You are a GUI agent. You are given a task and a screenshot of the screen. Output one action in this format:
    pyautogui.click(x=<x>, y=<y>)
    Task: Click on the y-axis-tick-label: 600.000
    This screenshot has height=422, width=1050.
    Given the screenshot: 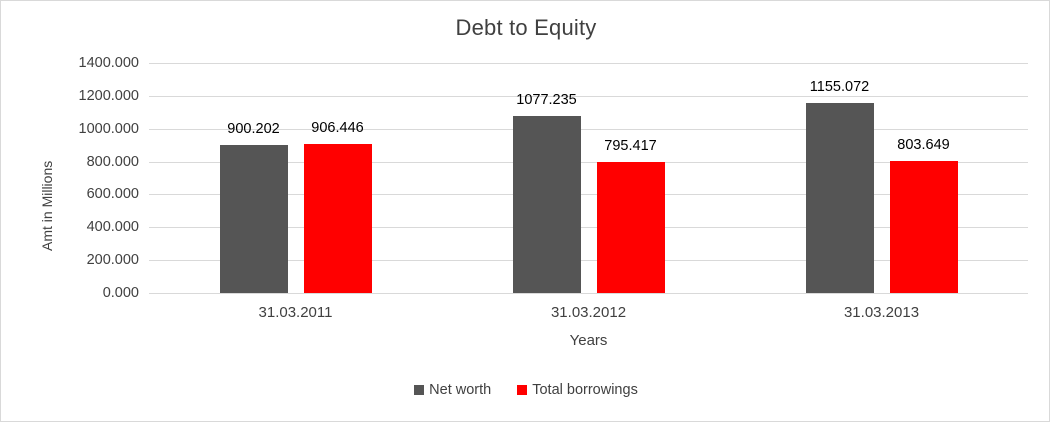 What is the action you would take?
    pyautogui.click(x=112, y=194)
    